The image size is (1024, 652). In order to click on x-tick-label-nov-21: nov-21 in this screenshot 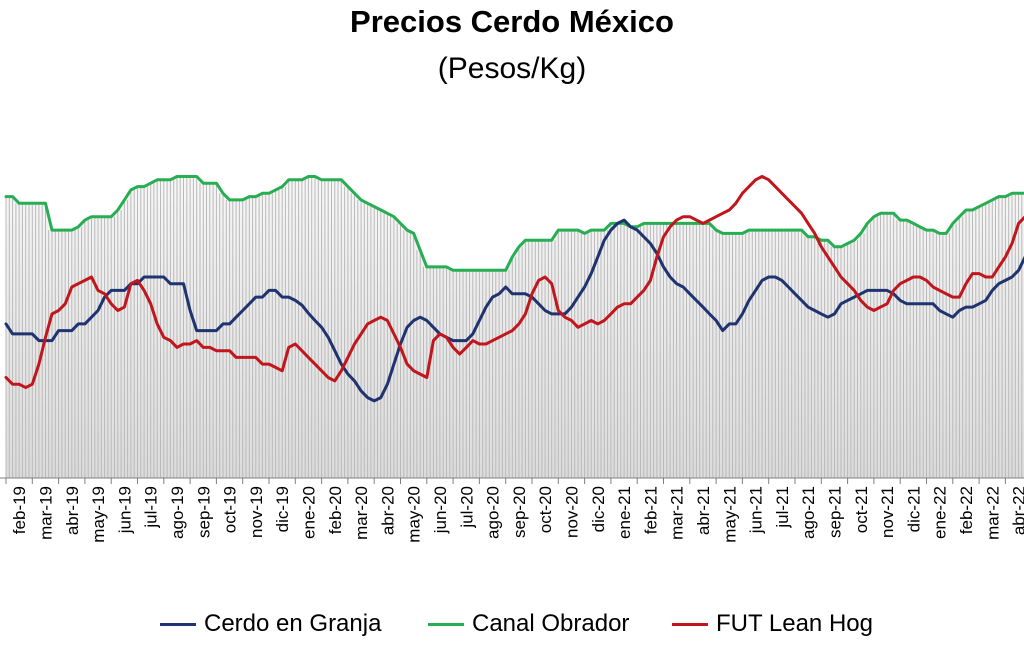, I will do `click(887, 512)`.